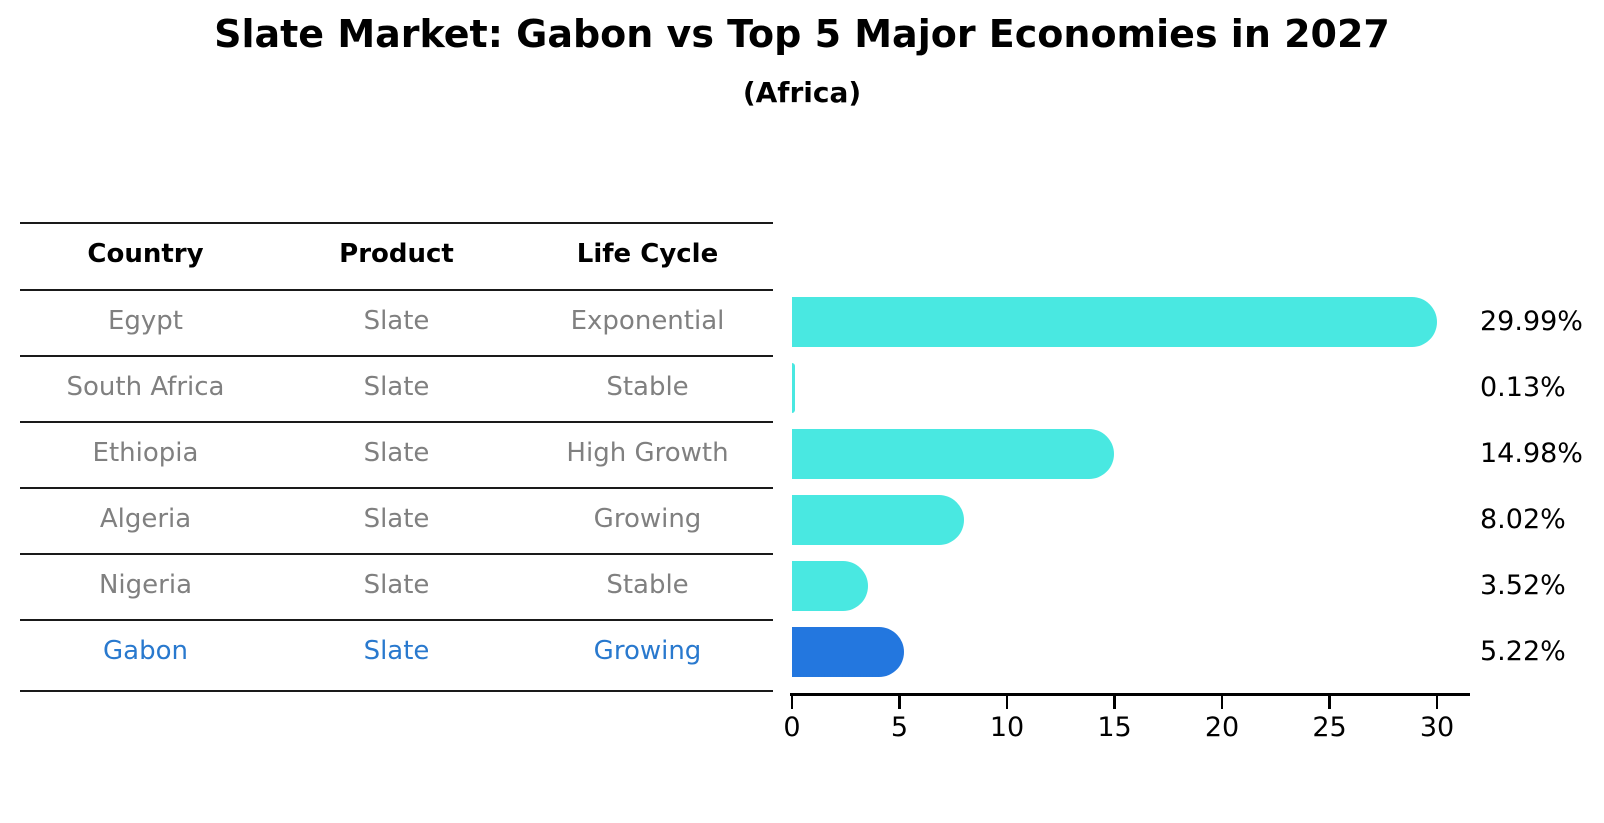 Image resolution: width=1604 pixels, height=823 pixels. What do you see at coordinates (848, 652) in the screenshot?
I see `bar-gabon` at bounding box center [848, 652].